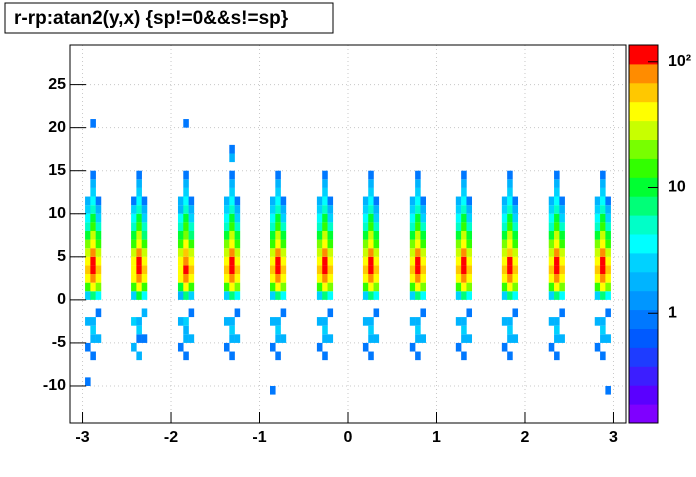 This screenshot has height=477, width=696. Describe the element at coordinates (82, 437) in the screenshot. I see `x-tick-label: -3` at that location.